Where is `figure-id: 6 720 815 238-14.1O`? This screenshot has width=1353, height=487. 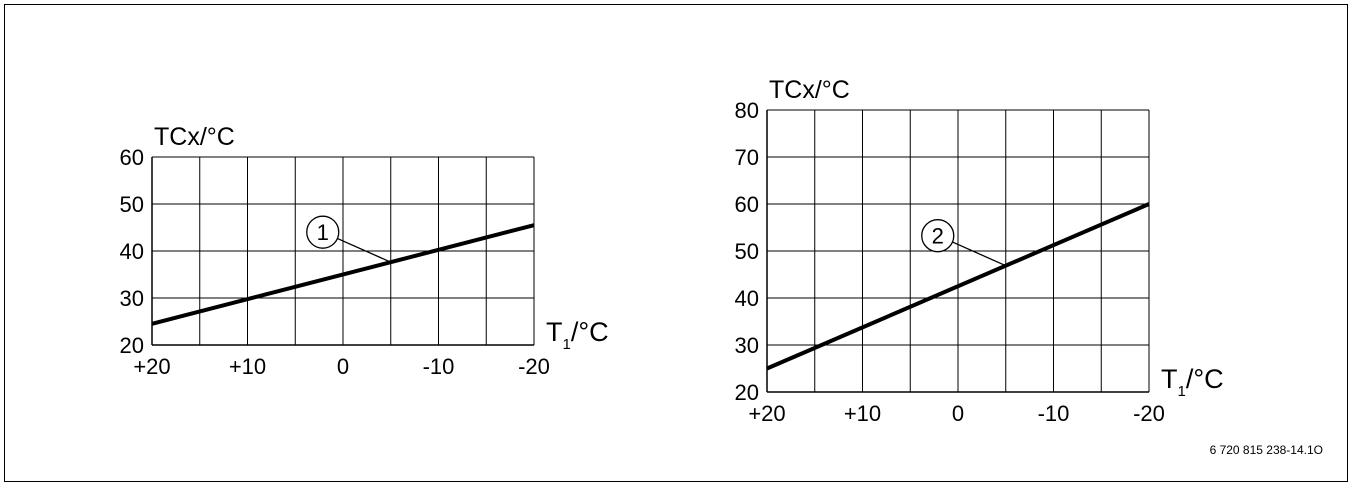
figure-id: 6 720 815 238-14.1O is located at coordinates (1266, 450).